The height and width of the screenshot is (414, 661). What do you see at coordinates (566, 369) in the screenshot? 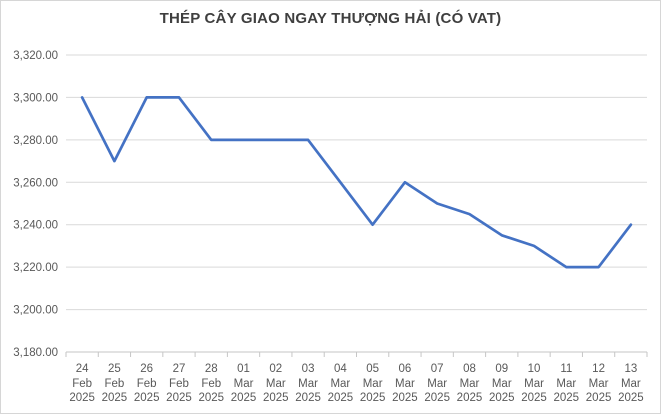
I see `x-axis-label: 11` at bounding box center [566, 369].